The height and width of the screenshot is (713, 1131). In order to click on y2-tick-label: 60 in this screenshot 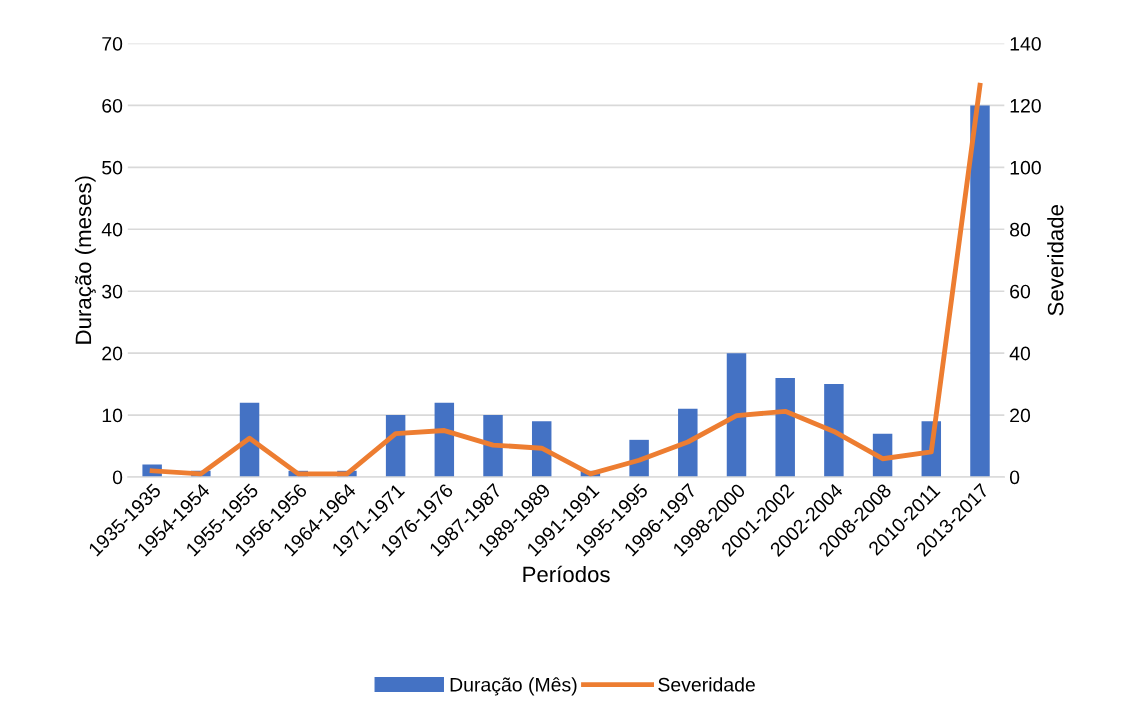, I will do `click(1020, 291)`.